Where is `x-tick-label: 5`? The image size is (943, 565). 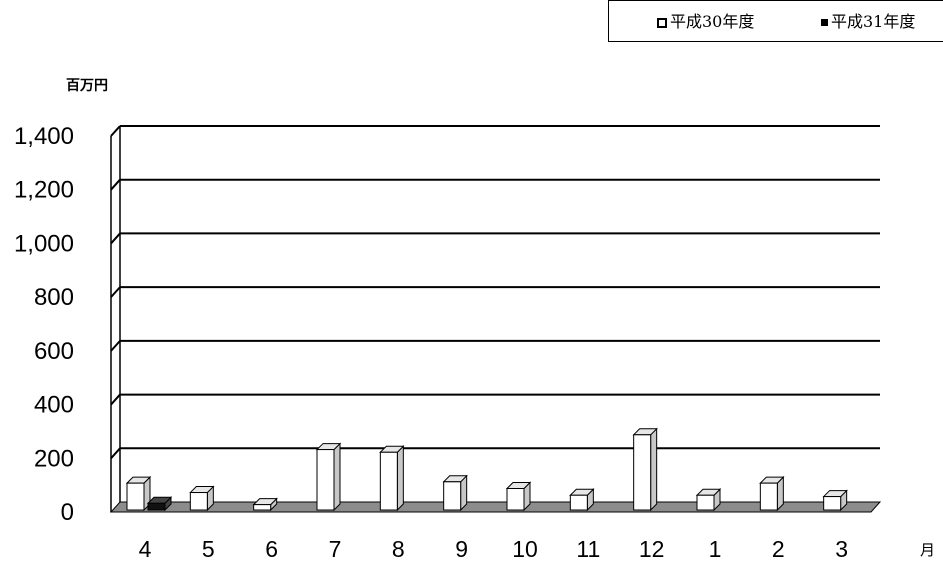
x-tick-label: 5 is located at coordinates (208, 549).